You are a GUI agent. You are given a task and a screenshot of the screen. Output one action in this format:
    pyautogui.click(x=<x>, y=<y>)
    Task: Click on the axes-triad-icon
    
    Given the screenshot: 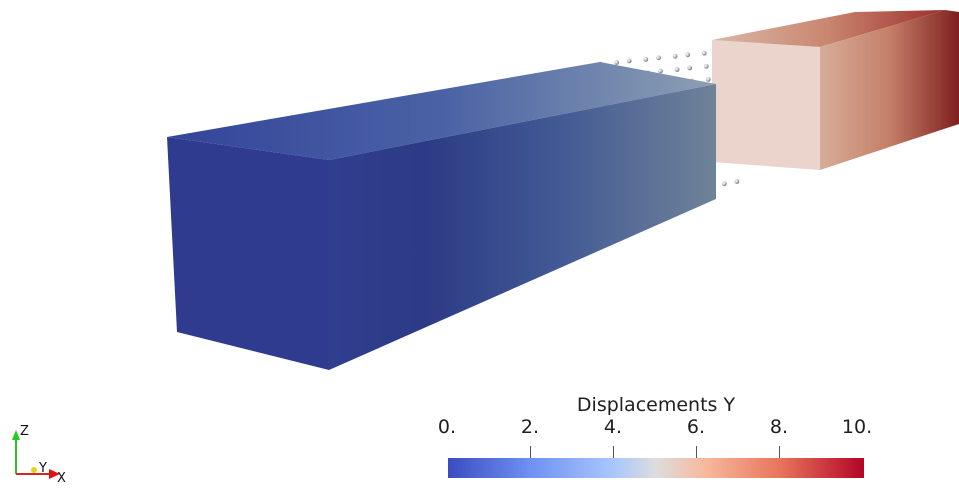 What is the action you would take?
    pyautogui.click(x=36, y=454)
    